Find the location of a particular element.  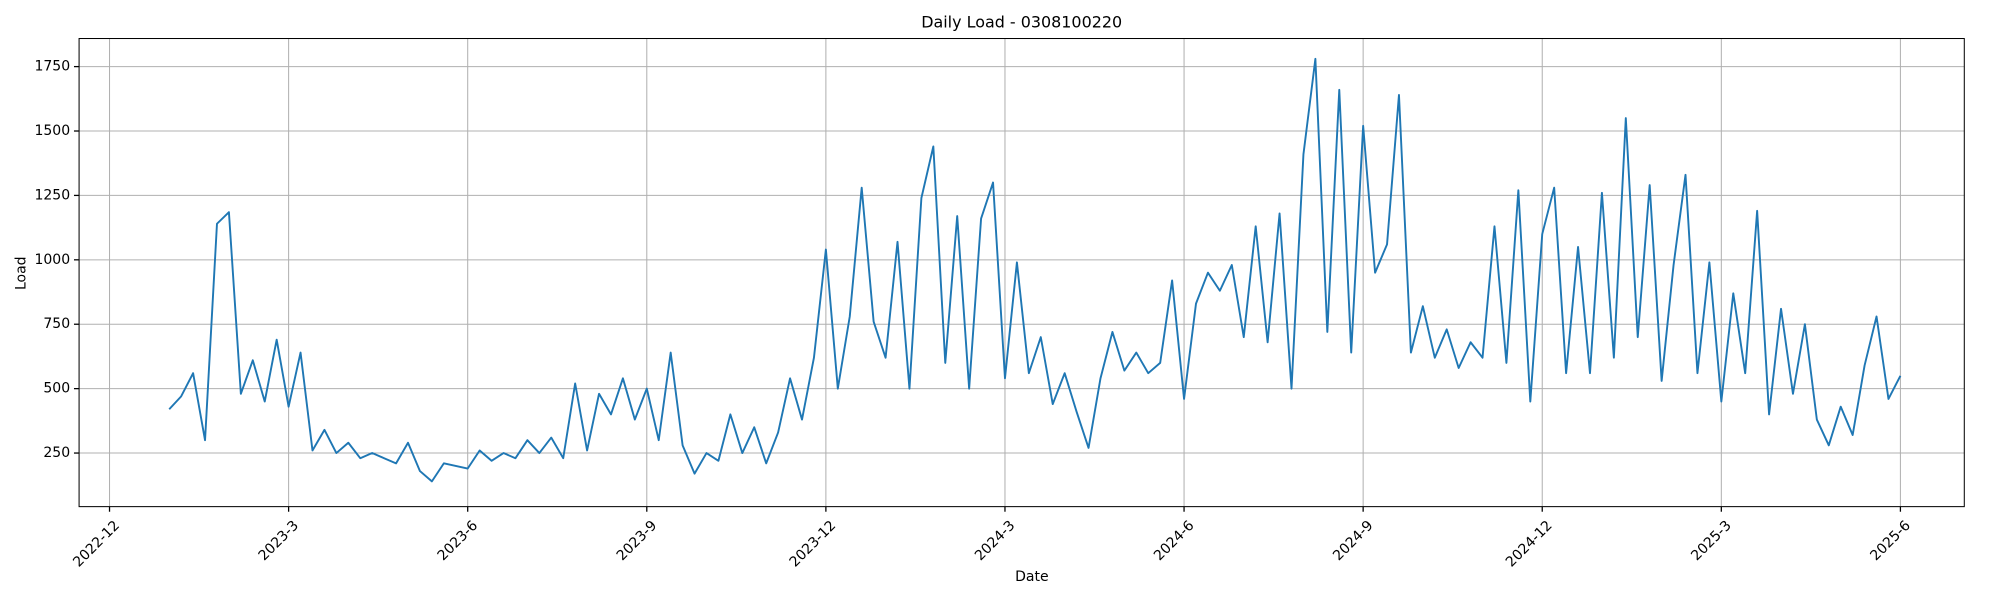

y-tick-label: 250 is located at coordinates (56, 453).